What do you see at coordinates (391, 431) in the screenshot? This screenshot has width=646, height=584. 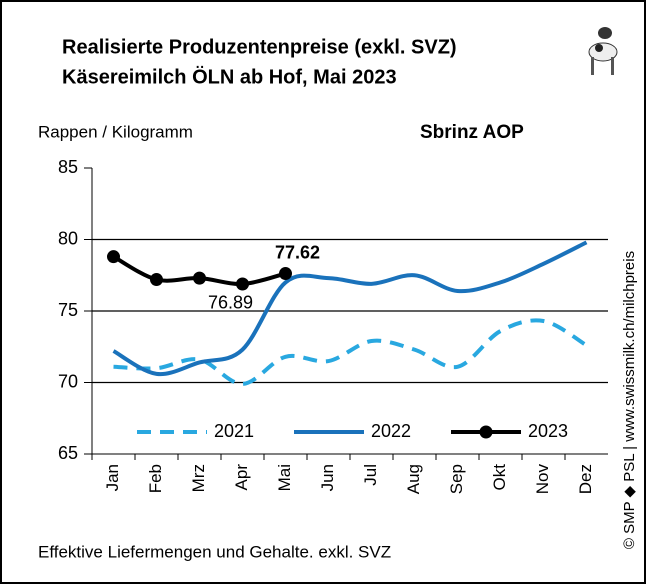 I see `legend-label: 2022` at bounding box center [391, 431].